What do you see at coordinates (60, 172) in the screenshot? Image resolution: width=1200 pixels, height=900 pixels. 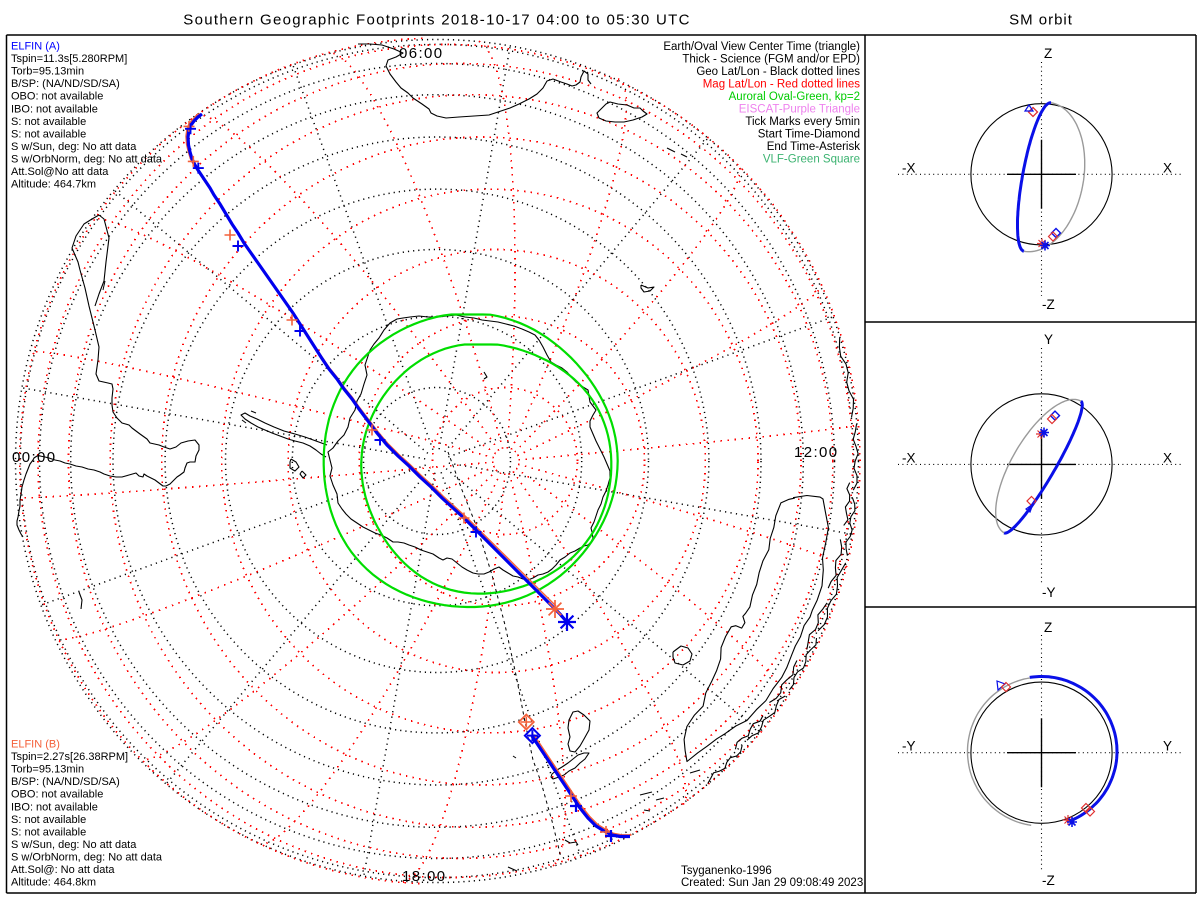 I see `svg-text: Att.Sol@No att data` at bounding box center [60, 172].